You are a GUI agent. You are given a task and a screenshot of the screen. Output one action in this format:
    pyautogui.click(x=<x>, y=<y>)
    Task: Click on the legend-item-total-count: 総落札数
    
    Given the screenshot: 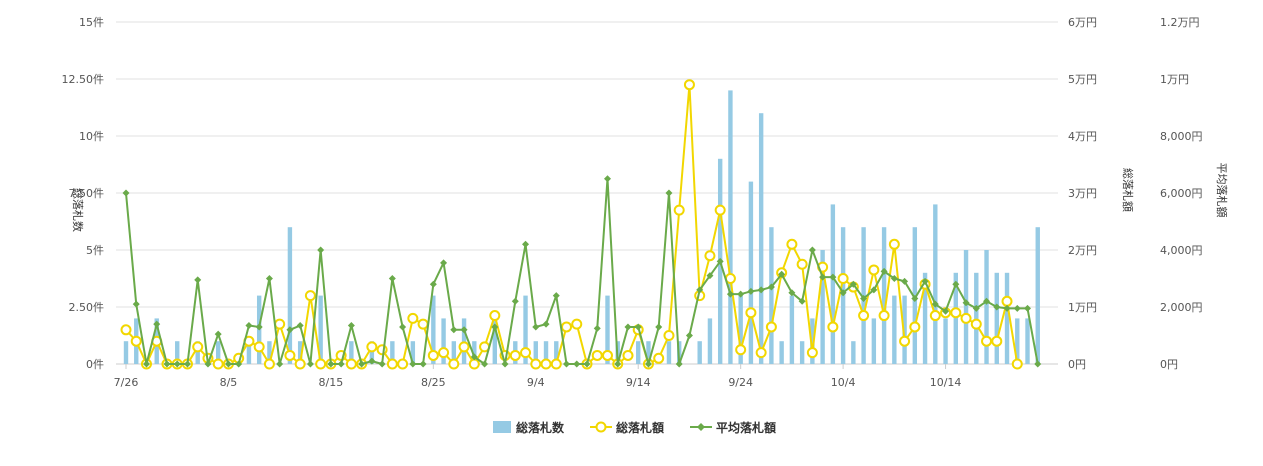 What is the action you would take?
    pyautogui.click(x=529, y=427)
    